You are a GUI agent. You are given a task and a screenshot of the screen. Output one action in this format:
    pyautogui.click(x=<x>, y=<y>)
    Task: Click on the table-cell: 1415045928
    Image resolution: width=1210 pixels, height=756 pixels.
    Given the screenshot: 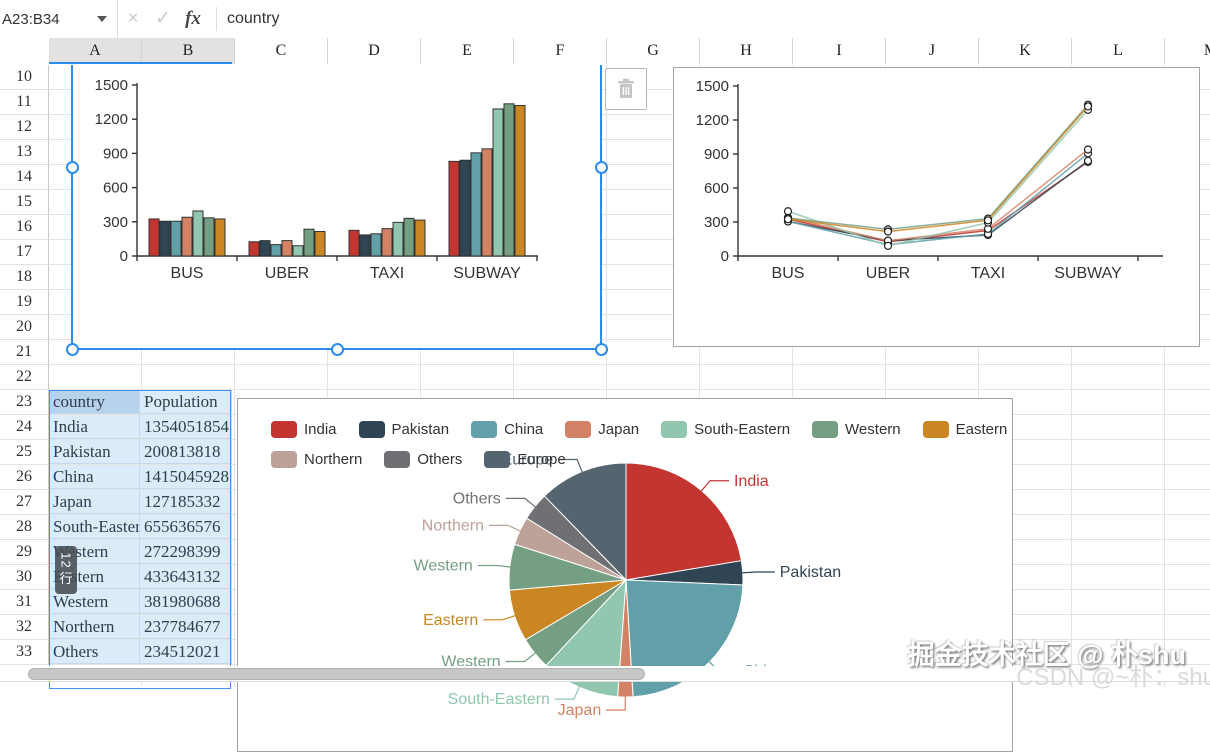 What is the action you would take?
    pyautogui.click(x=186, y=477)
    